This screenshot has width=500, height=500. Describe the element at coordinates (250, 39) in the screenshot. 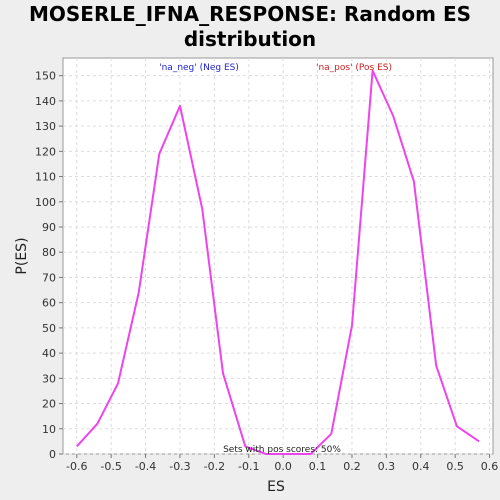

I see `chart-title-line-2: distribution` at that location.